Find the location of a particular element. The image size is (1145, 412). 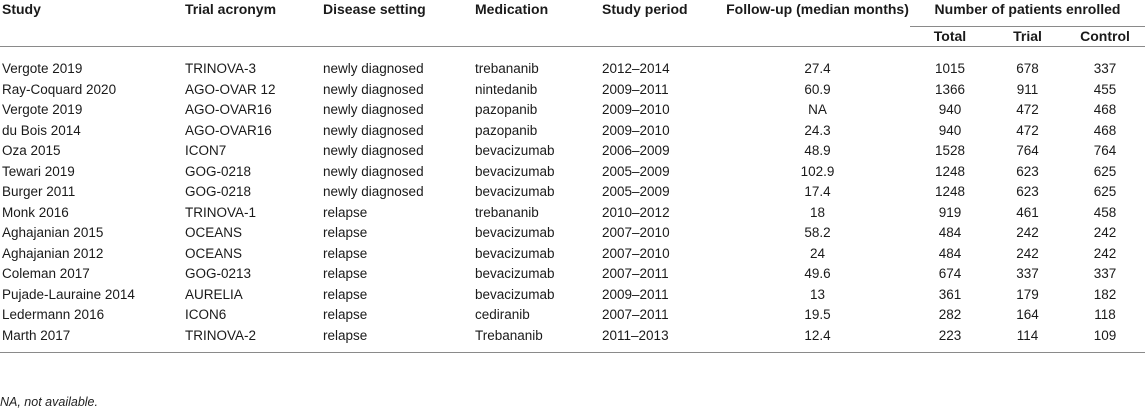

header-disease-setting: Disease setting is located at coordinates (399, 23).